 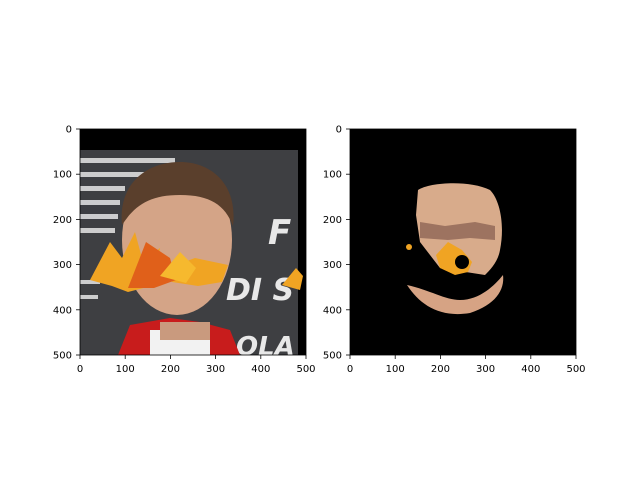 What do you see at coordinates (466, 365) in the screenshot?
I see `right-x-ticks: 0 100 200 300 400 500` at bounding box center [466, 365].